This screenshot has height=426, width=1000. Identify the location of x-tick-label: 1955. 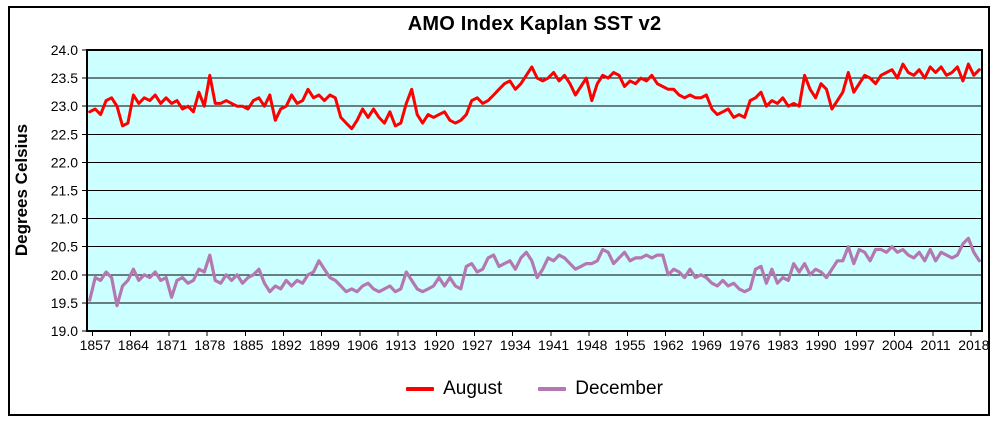
(629, 345).